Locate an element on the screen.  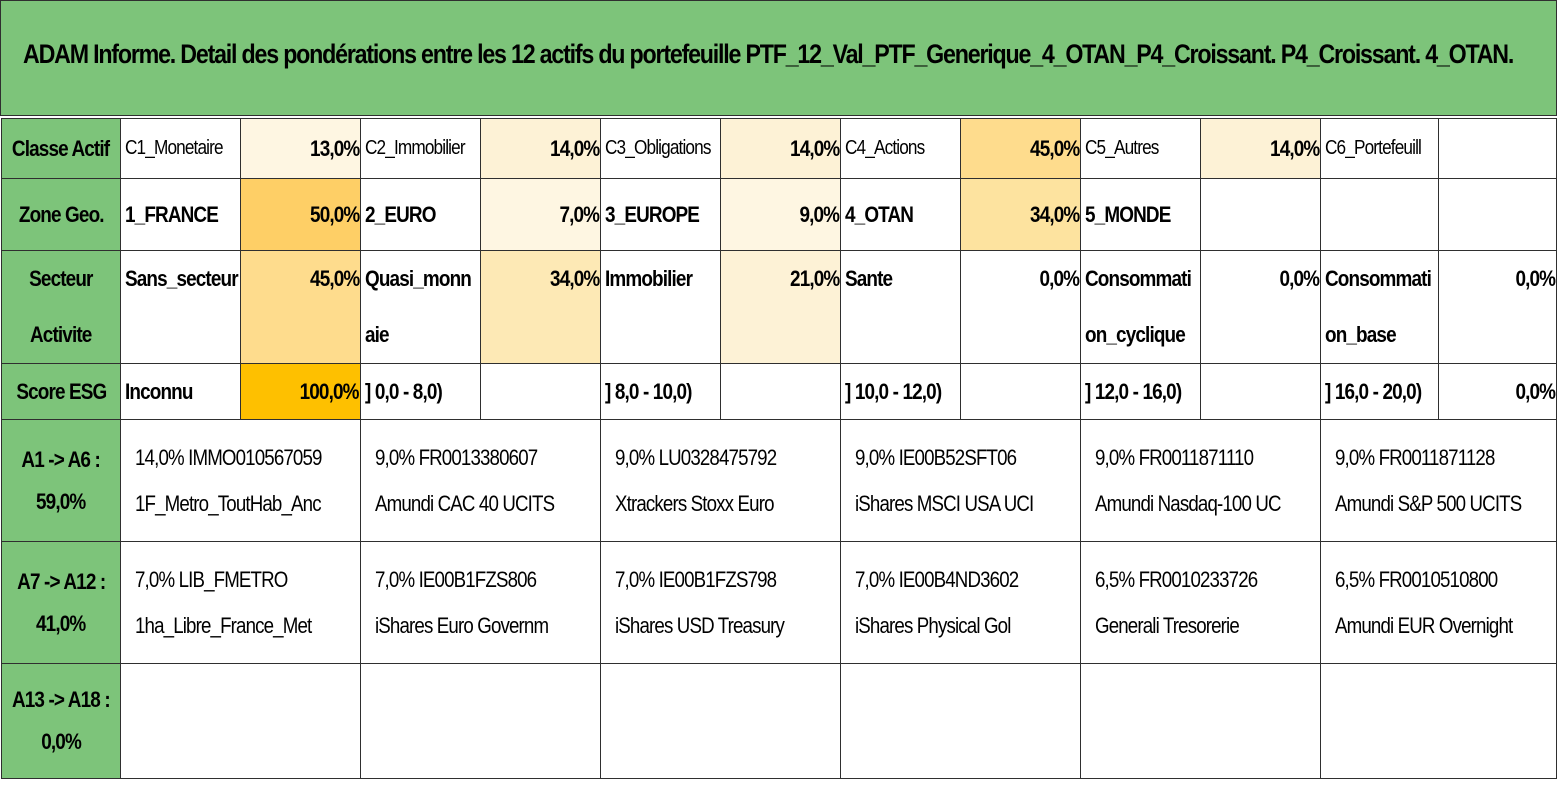
esg-name-3: ] 8,0 - 10,0) is located at coordinates (660, 391).